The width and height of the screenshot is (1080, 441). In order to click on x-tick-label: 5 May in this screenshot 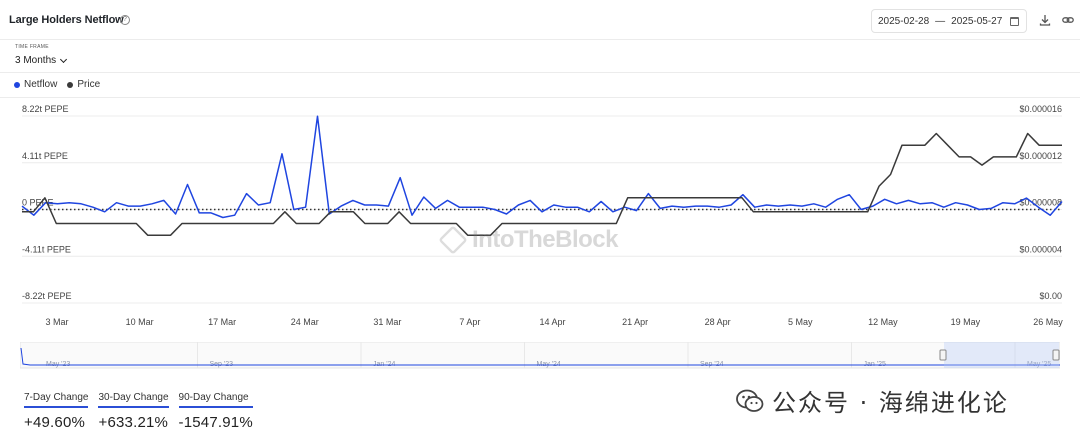, I will do `click(800, 322)`.